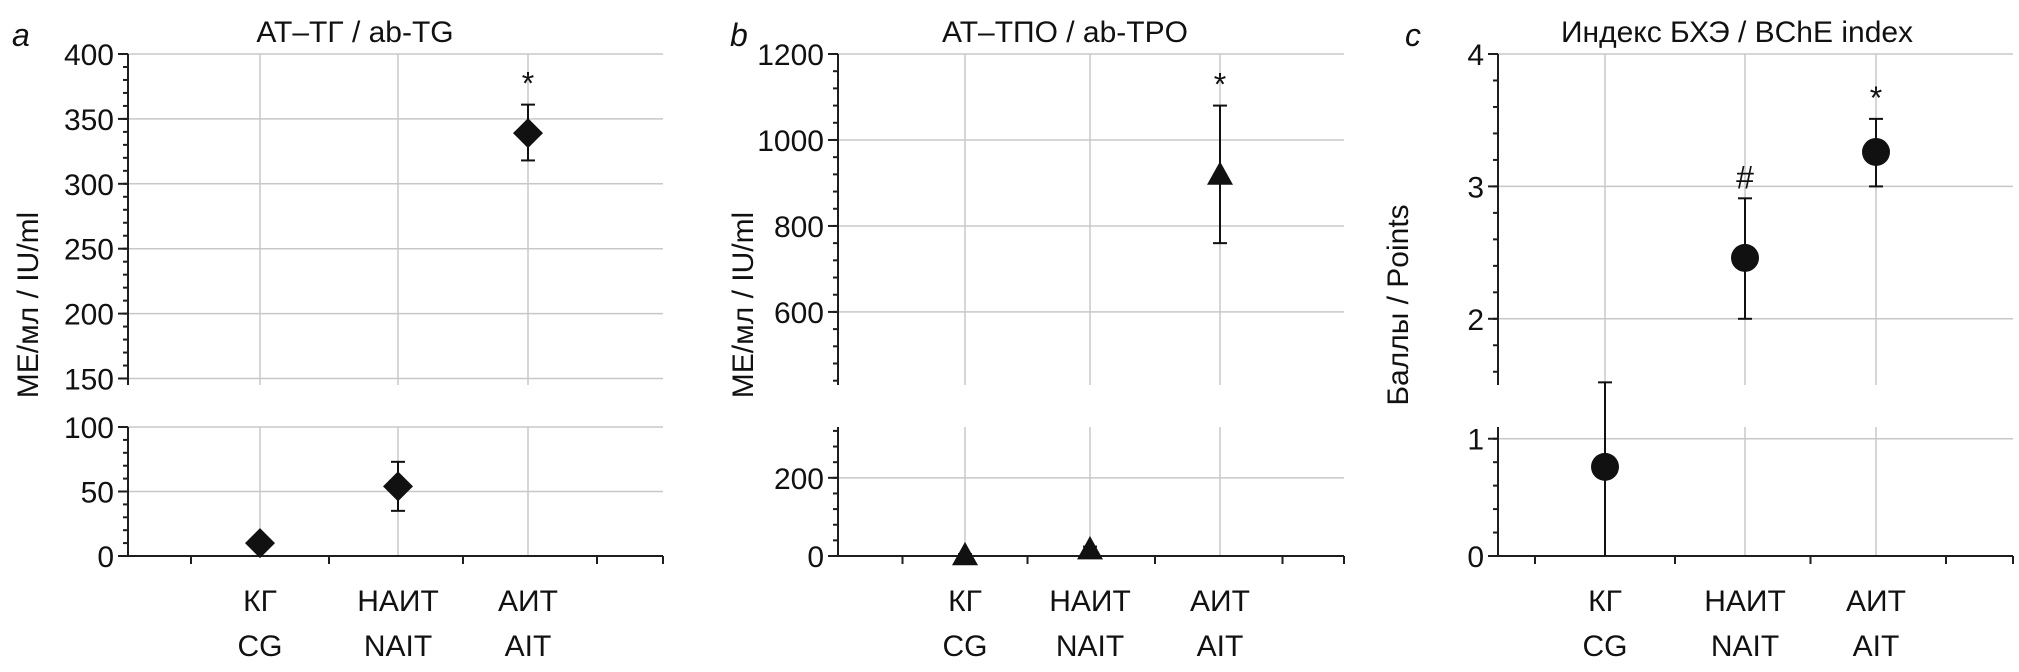  I want to click on y-axis-title: Баллы / Points, so click(1398, 304).